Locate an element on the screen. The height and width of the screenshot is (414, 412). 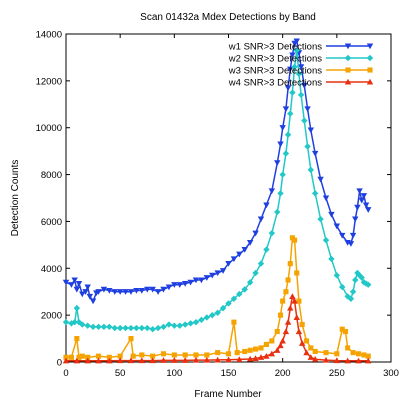
x-tick-label: 300 is located at coordinates (391, 373).